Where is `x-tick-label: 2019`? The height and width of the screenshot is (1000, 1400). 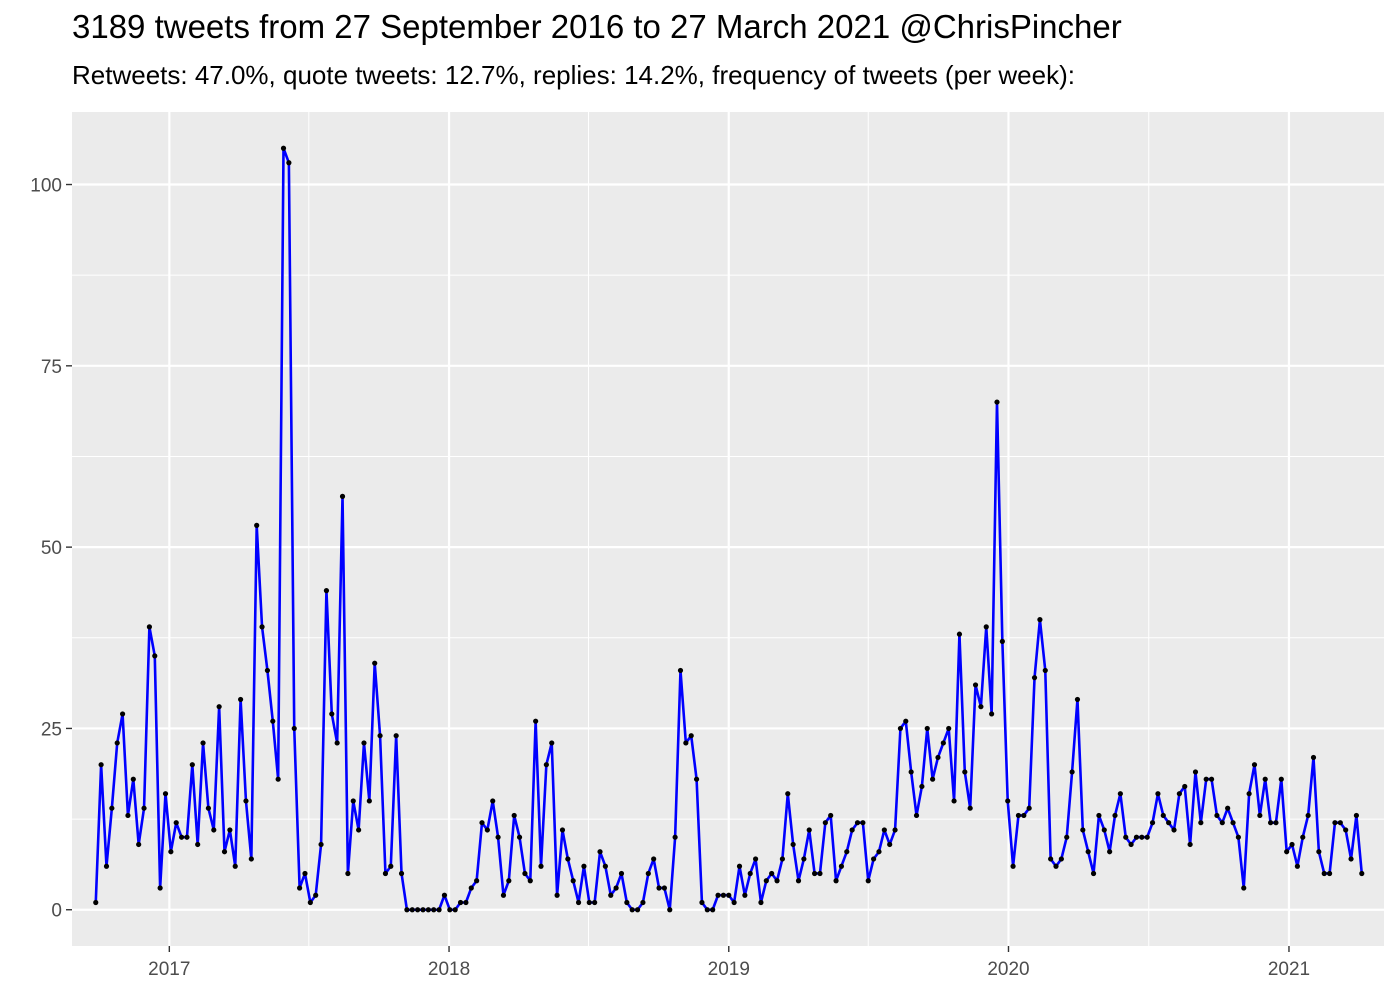 x-tick-label: 2019 is located at coordinates (729, 969).